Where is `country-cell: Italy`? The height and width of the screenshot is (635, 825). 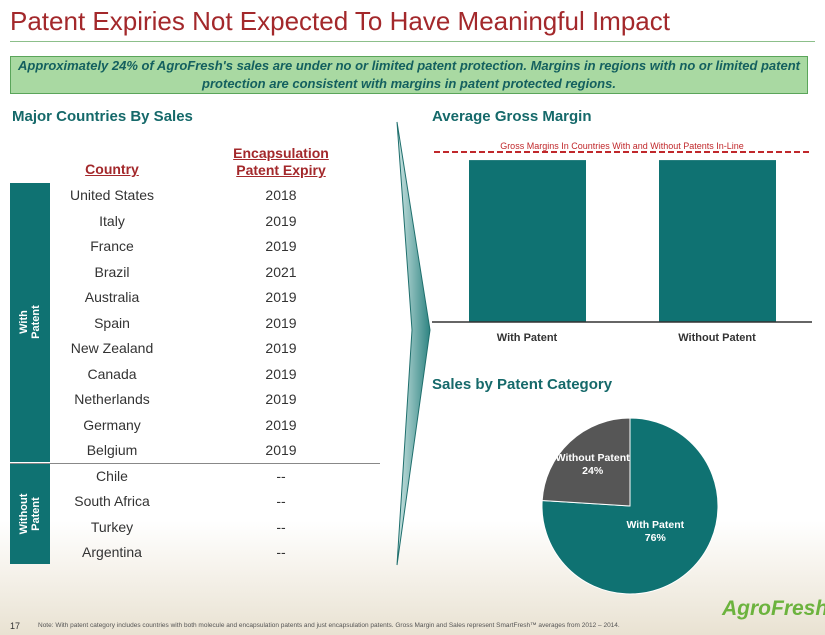 country-cell: Italy is located at coordinates (112, 220).